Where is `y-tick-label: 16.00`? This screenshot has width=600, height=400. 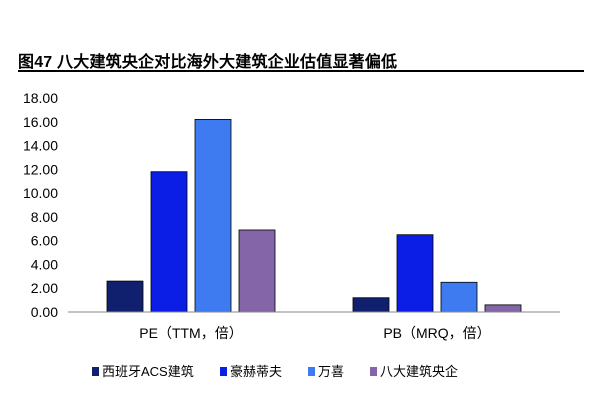
y-tick-label: 16.00 is located at coordinates (40, 122).